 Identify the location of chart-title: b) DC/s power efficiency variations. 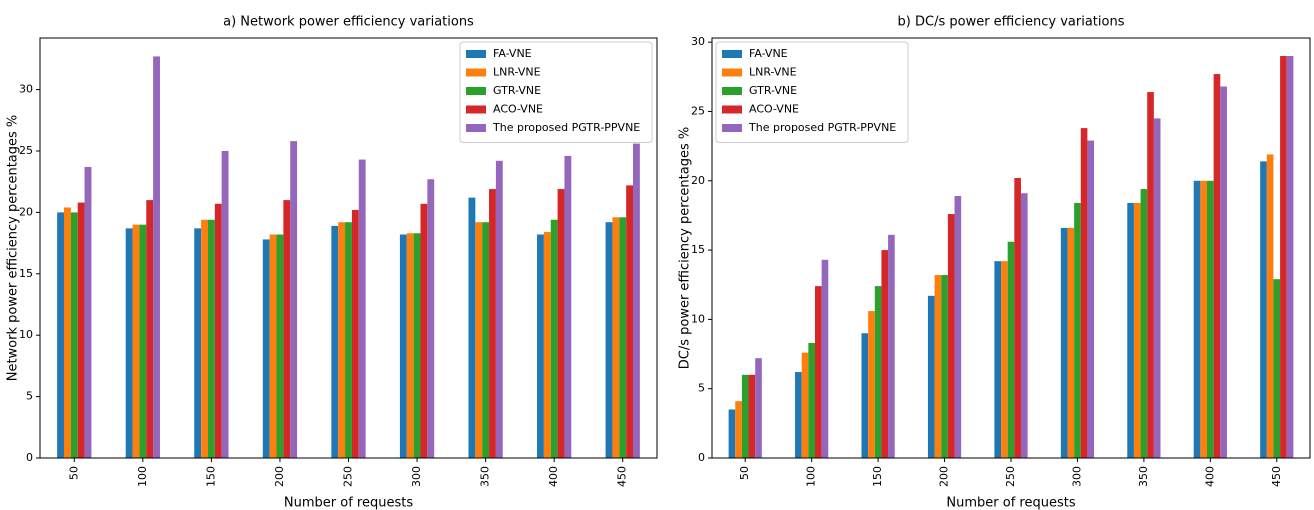
(1011, 22).